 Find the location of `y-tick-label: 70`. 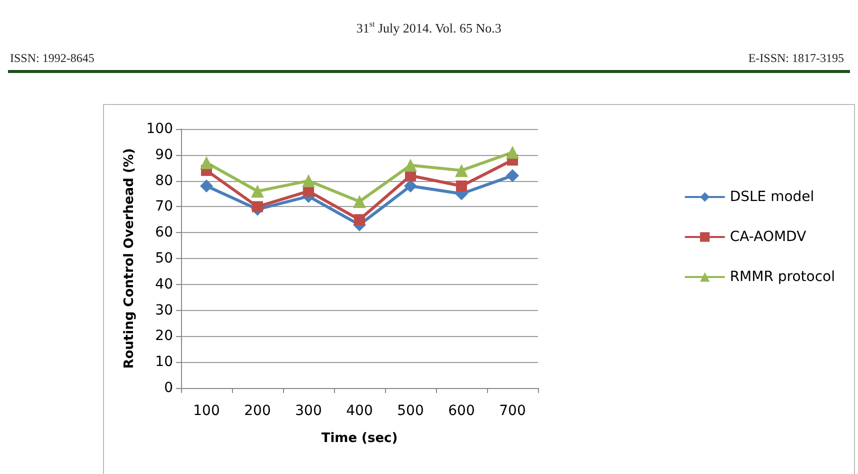

y-tick-label: 70 is located at coordinates (164, 206).